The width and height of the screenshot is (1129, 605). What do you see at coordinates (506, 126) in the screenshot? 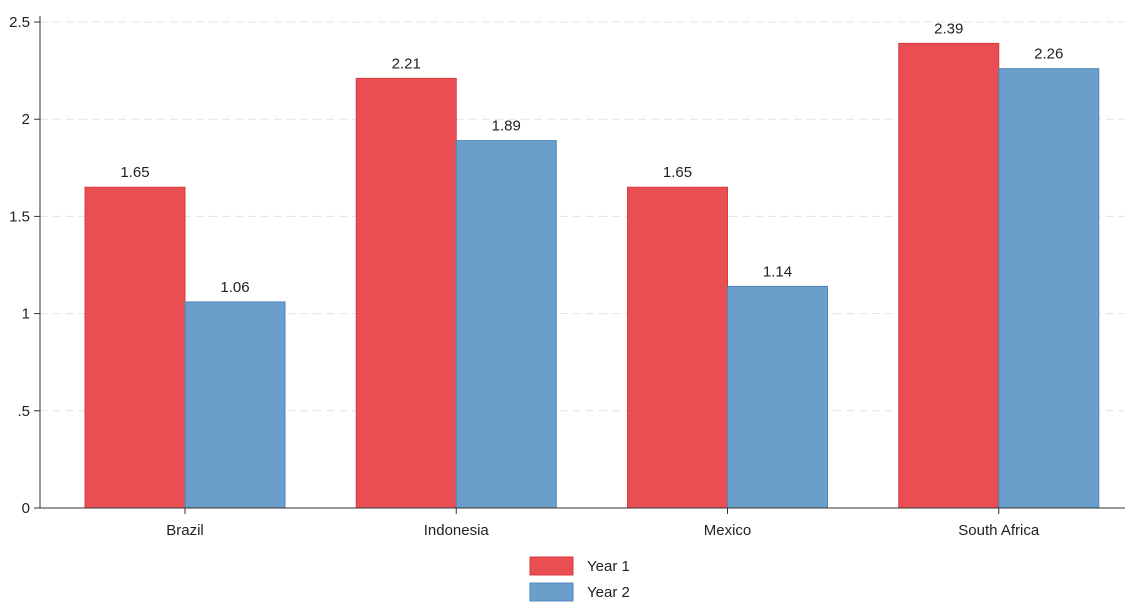
I see `data-label: 1.89` at bounding box center [506, 126].